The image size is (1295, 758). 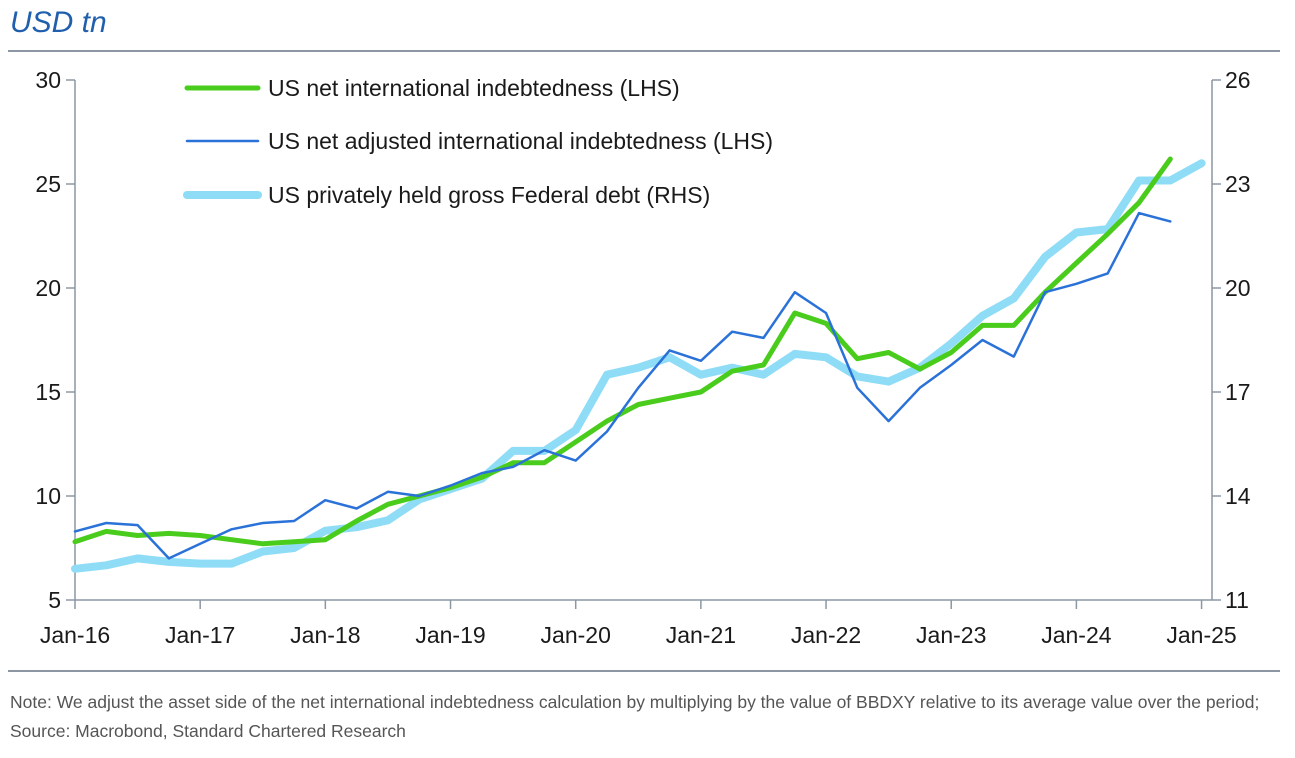 What do you see at coordinates (951, 635) in the screenshot?
I see `x-tick-label: Jan-23` at bounding box center [951, 635].